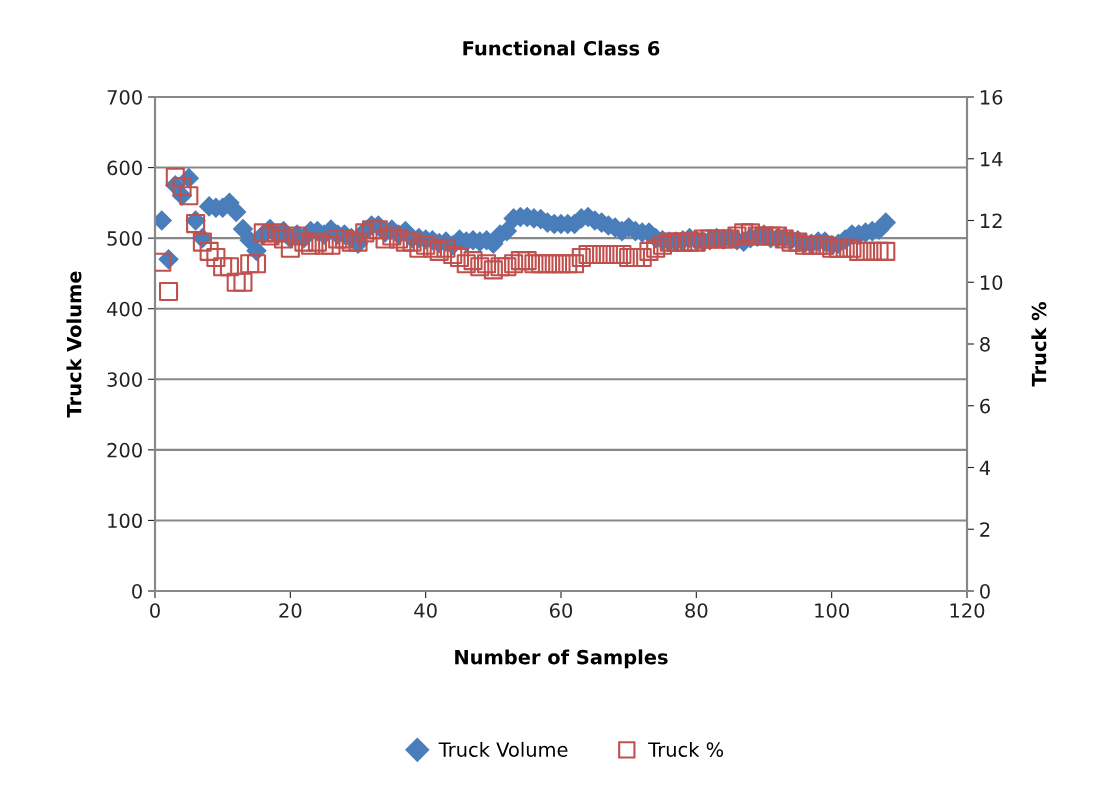 Image resolution: width=1093 pixels, height=796 pixels. I want to click on x-axis-title: Number of Samples, so click(561, 659).